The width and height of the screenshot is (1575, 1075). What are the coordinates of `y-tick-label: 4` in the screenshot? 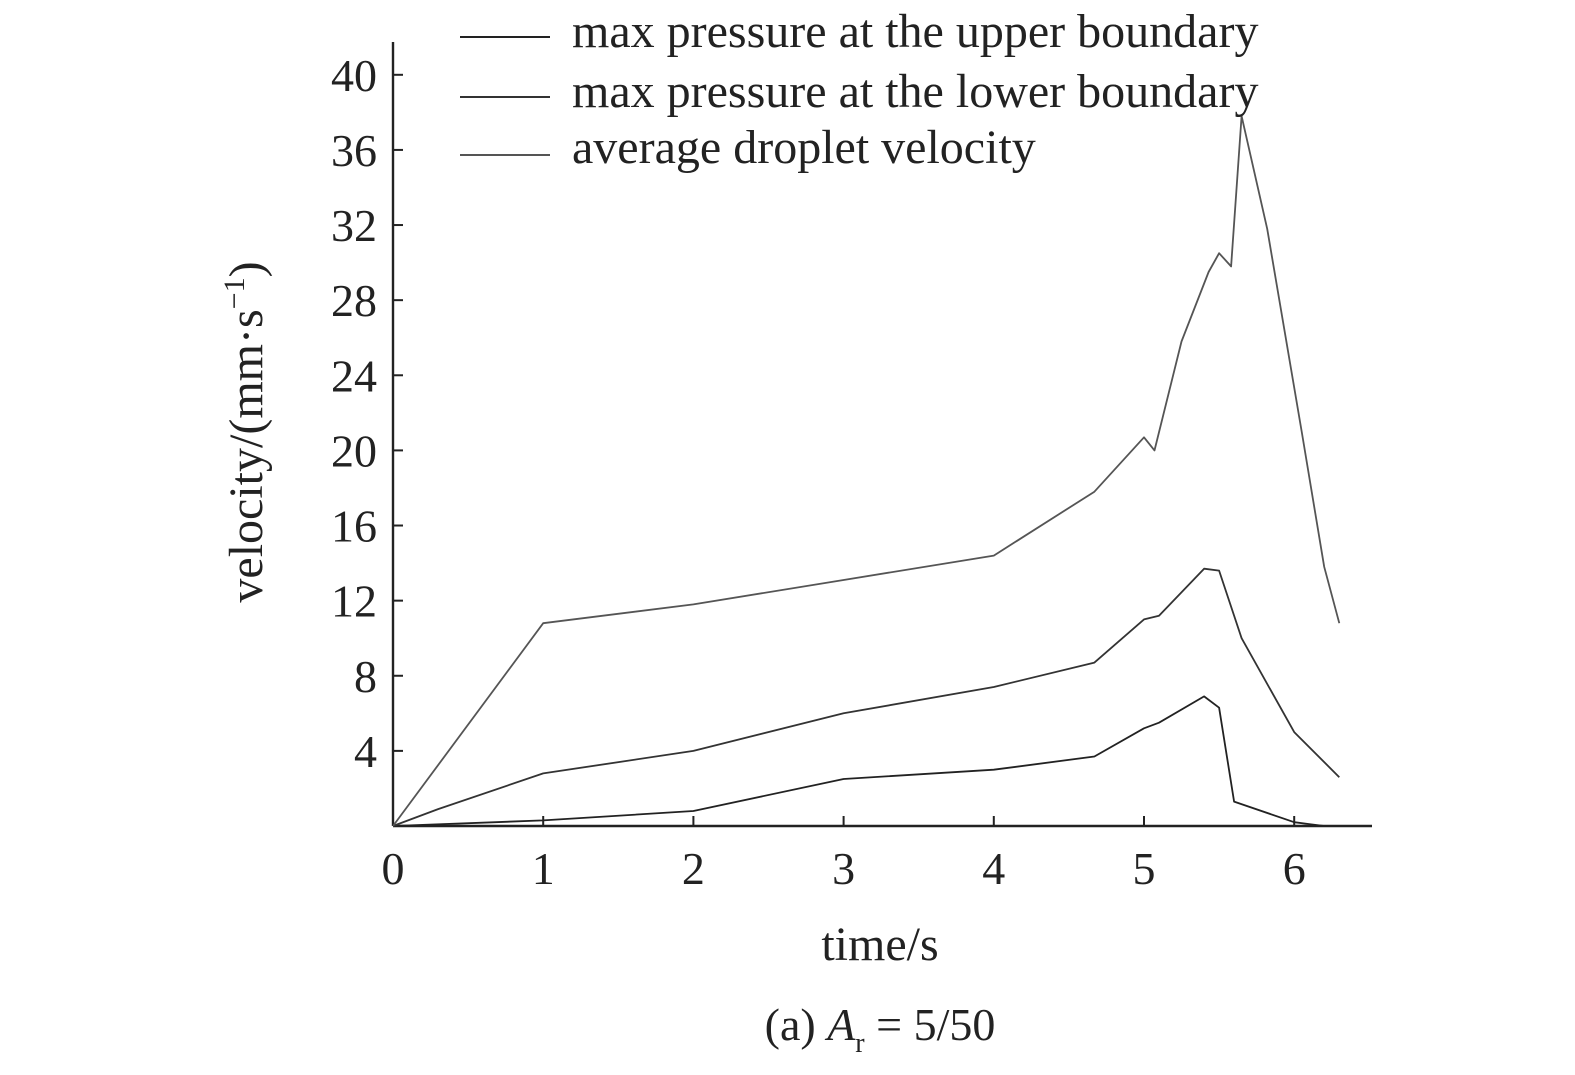 It's located at (365, 751).